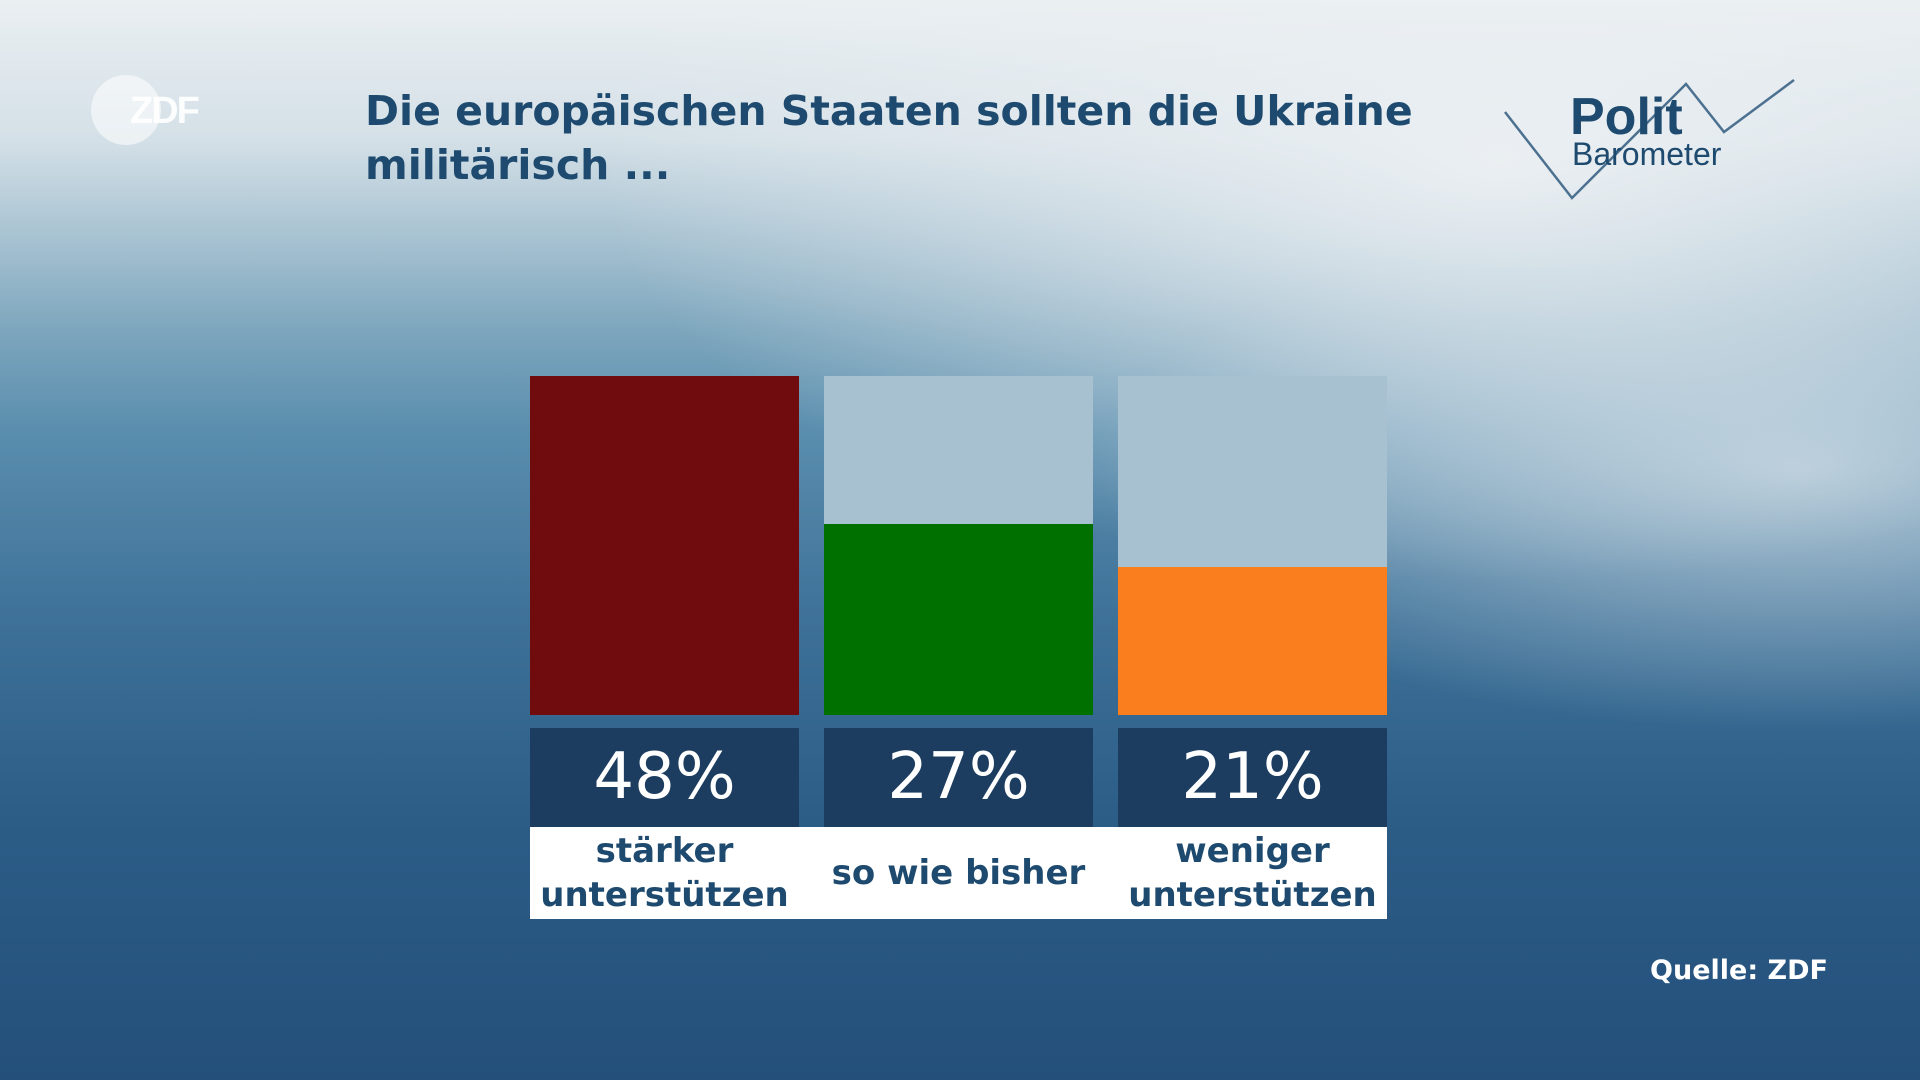  What do you see at coordinates (1647, 154) in the screenshot?
I see `politbarometer-logo-line-2: Barometer` at bounding box center [1647, 154].